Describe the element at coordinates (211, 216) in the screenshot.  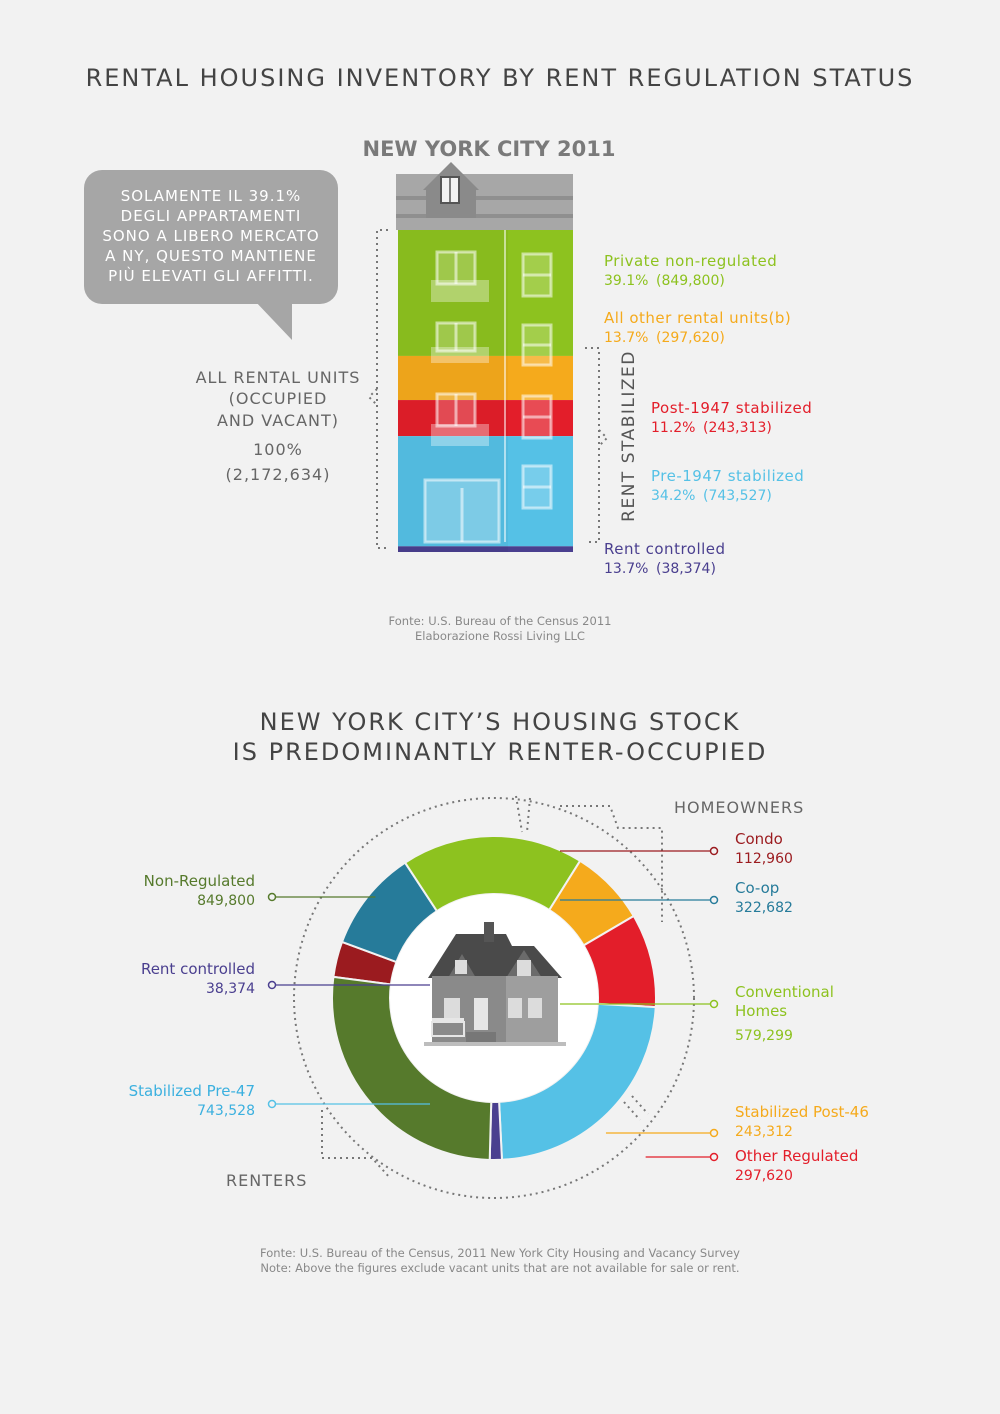
I see `callout-line-1: DEGLI APPARTAMENTI` at that location.